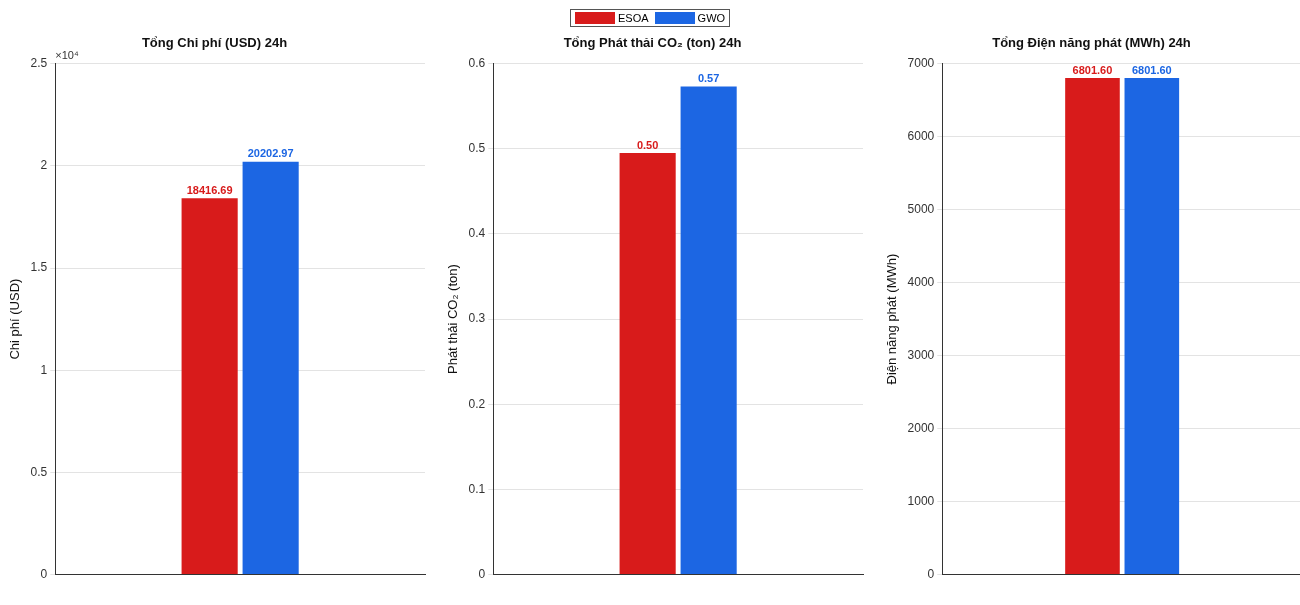  Describe the element at coordinates (270, 153) in the screenshot. I see `annotation: 20202.97` at that location.